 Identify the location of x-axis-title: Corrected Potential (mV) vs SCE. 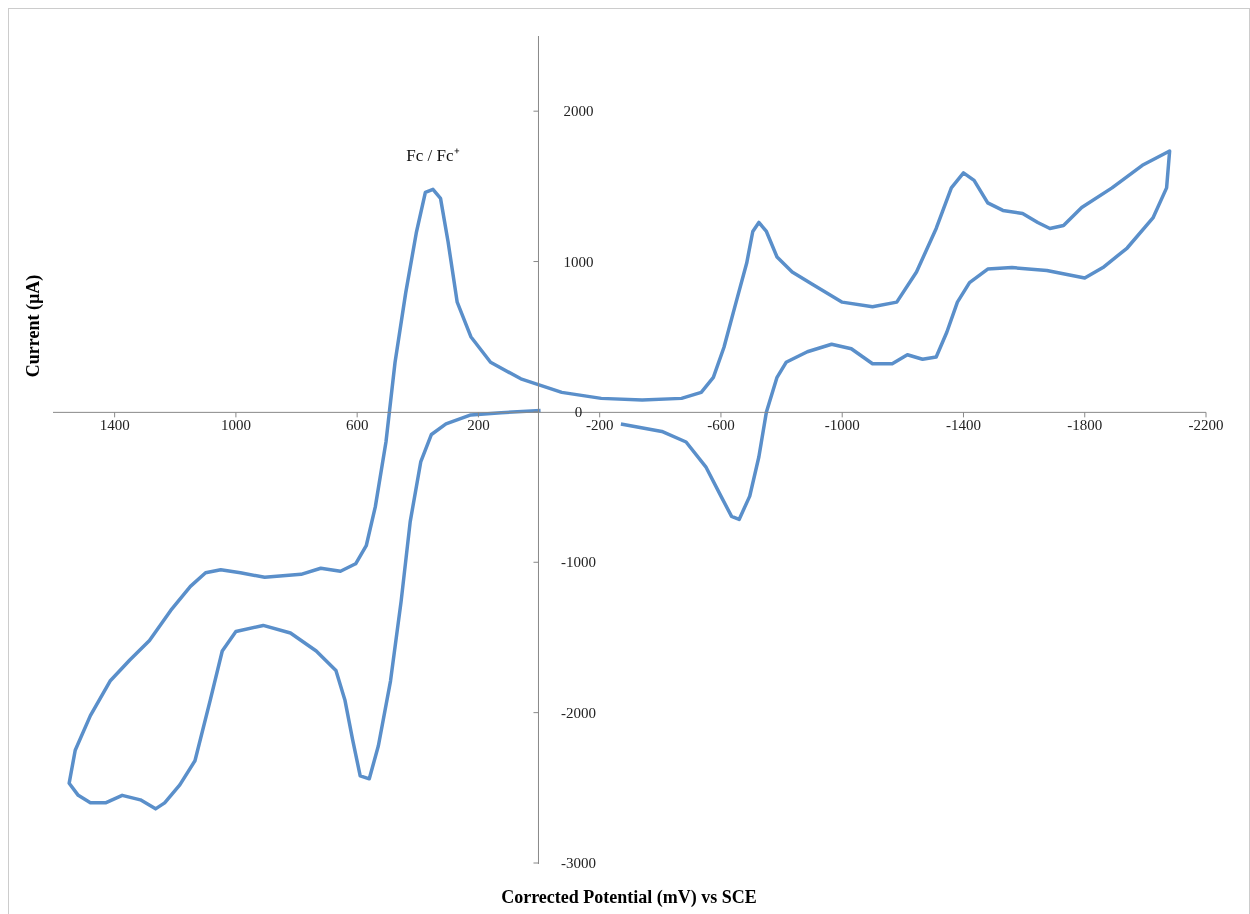
(629, 897).